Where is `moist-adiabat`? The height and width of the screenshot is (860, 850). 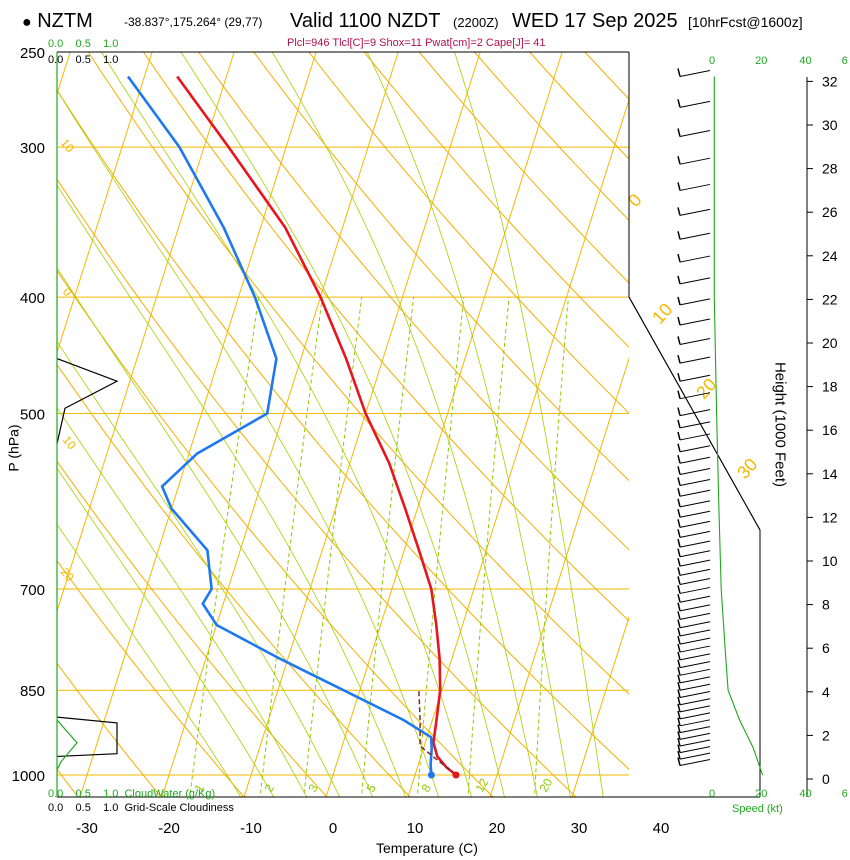
moist-adiabat is located at coordinates (182, 602).